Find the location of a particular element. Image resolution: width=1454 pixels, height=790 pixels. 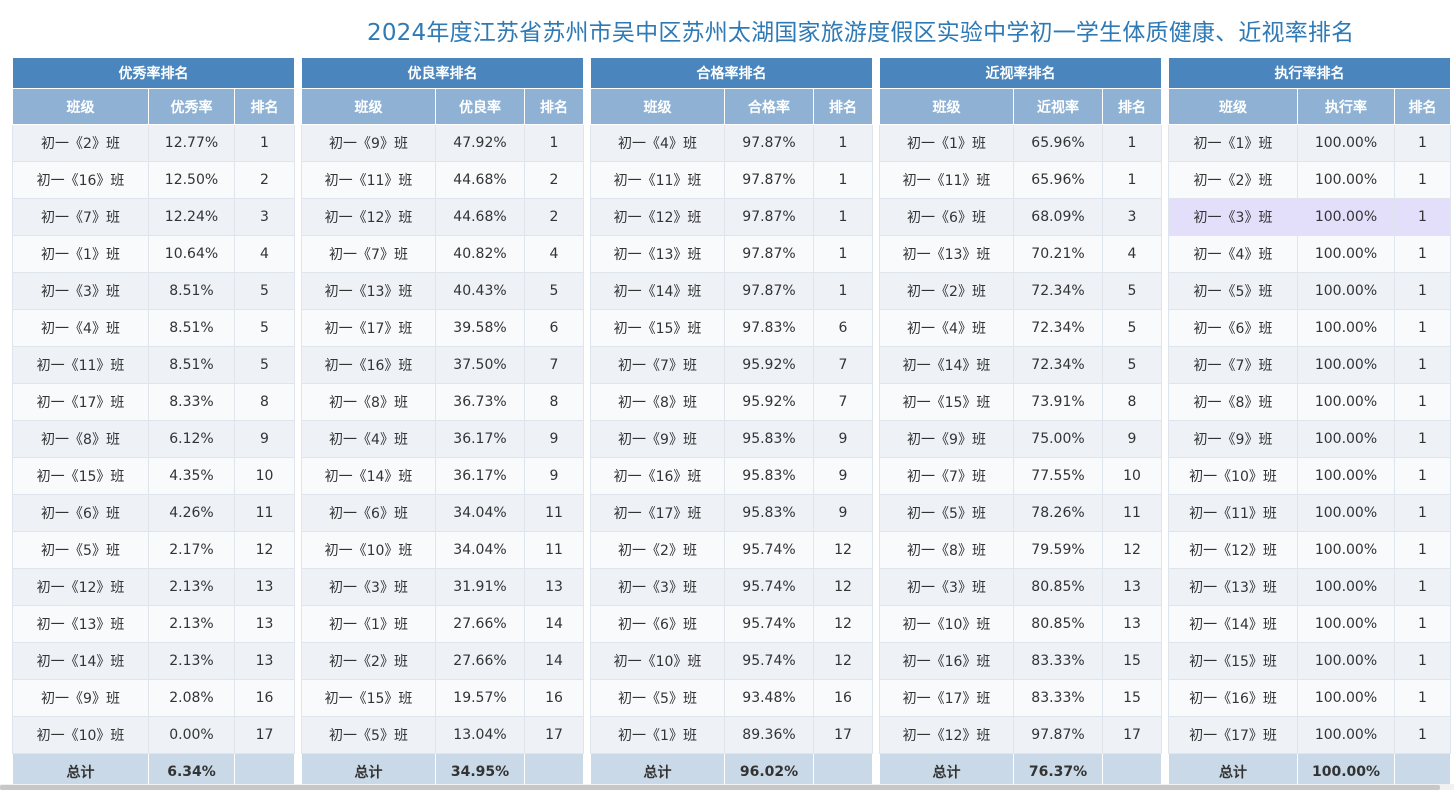

table-row: 初一《1》班 100.00% 1 is located at coordinates (1310, 143).